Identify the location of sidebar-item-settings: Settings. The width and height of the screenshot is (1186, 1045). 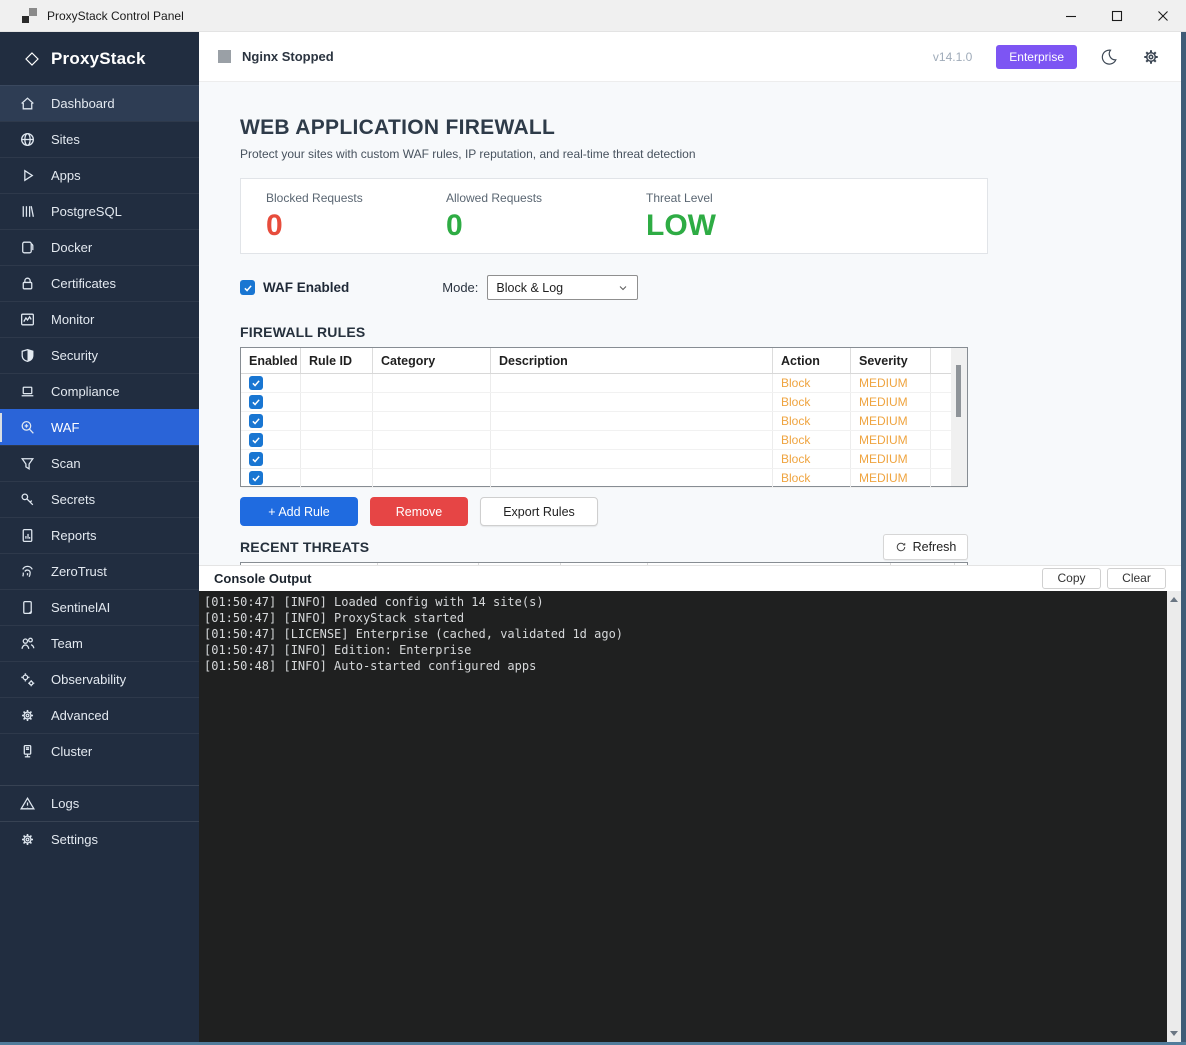
(99, 839).